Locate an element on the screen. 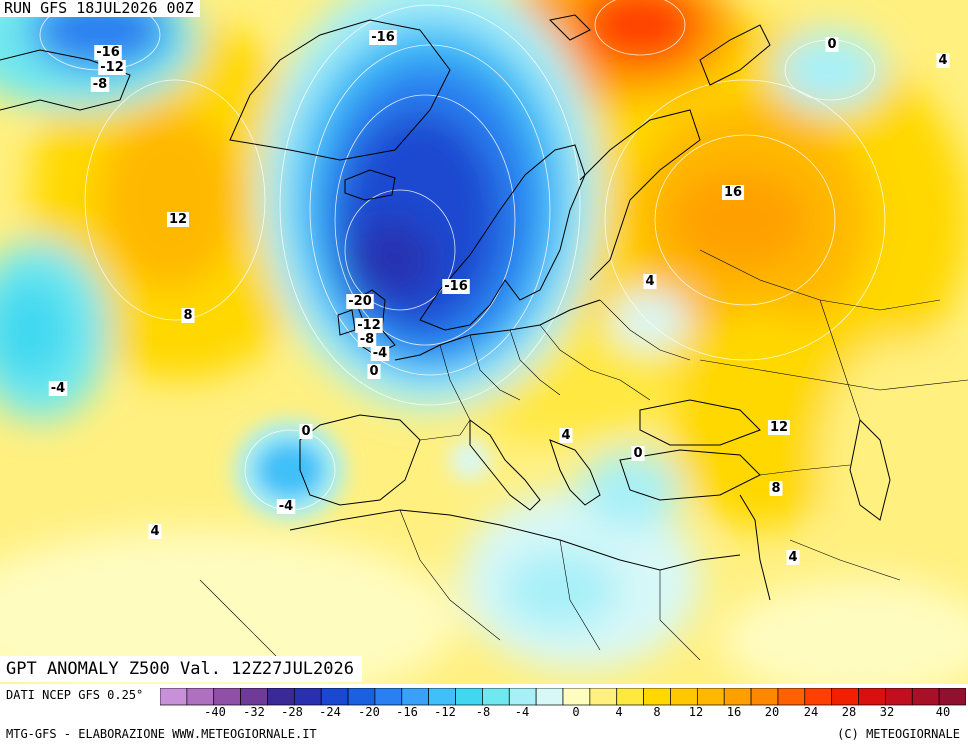 The width and height of the screenshot is (968, 745). run-label: RUN GFS 18JUL2026 00Z is located at coordinates (100, 8).